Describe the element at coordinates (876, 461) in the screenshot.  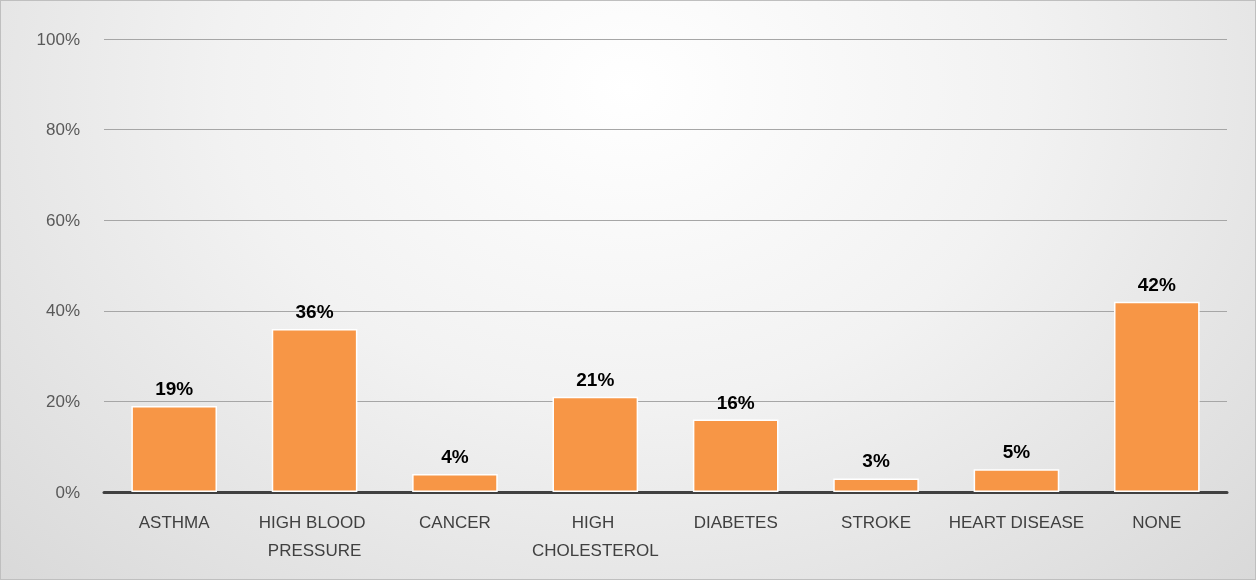
I see `data-label: 3%` at that location.